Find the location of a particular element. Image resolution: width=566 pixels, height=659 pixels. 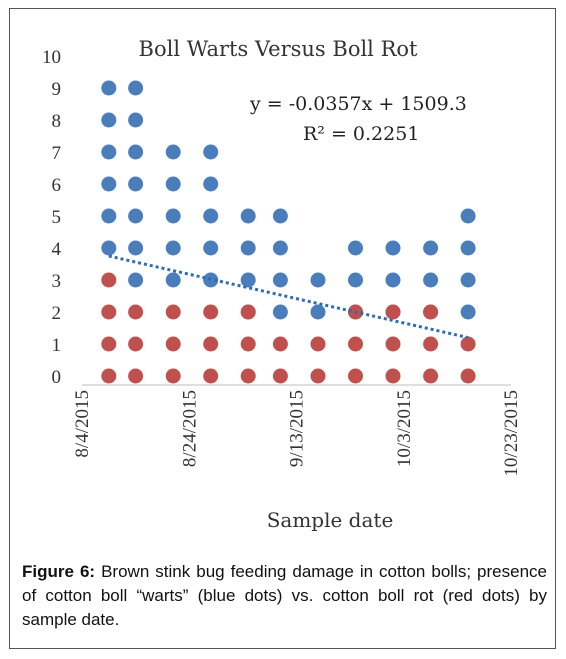

y-axis-ticks: 0 1 2 3 4 5 6 7 8 9 10 is located at coordinates (52, 217).